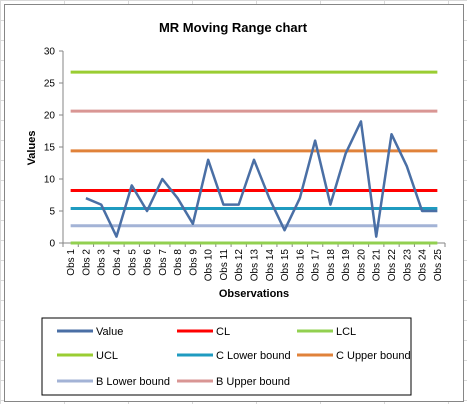 This screenshot has width=467, height=404. Describe the element at coordinates (254, 294) in the screenshot. I see `x-axis-title: Observations` at that location.